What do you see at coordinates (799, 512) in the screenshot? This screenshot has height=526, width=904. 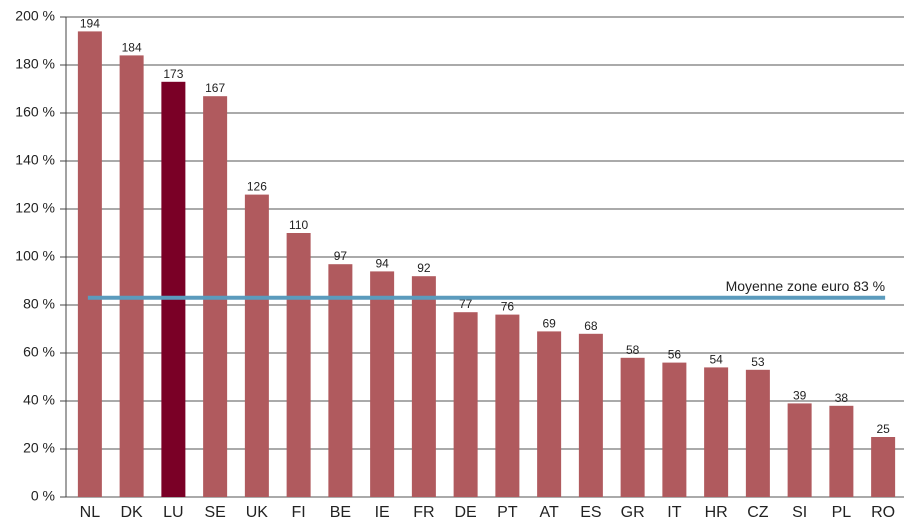 I see `x-tick-label: SI` at bounding box center [799, 512].